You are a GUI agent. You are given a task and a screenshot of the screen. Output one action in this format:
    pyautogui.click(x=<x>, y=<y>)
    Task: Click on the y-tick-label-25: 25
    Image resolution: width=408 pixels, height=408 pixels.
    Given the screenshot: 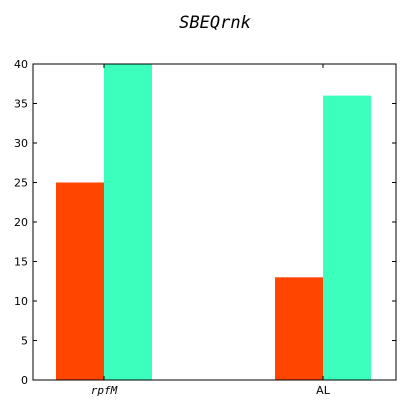 What is the action you would take?
    pyautogui.click(x=21, y=183)
    